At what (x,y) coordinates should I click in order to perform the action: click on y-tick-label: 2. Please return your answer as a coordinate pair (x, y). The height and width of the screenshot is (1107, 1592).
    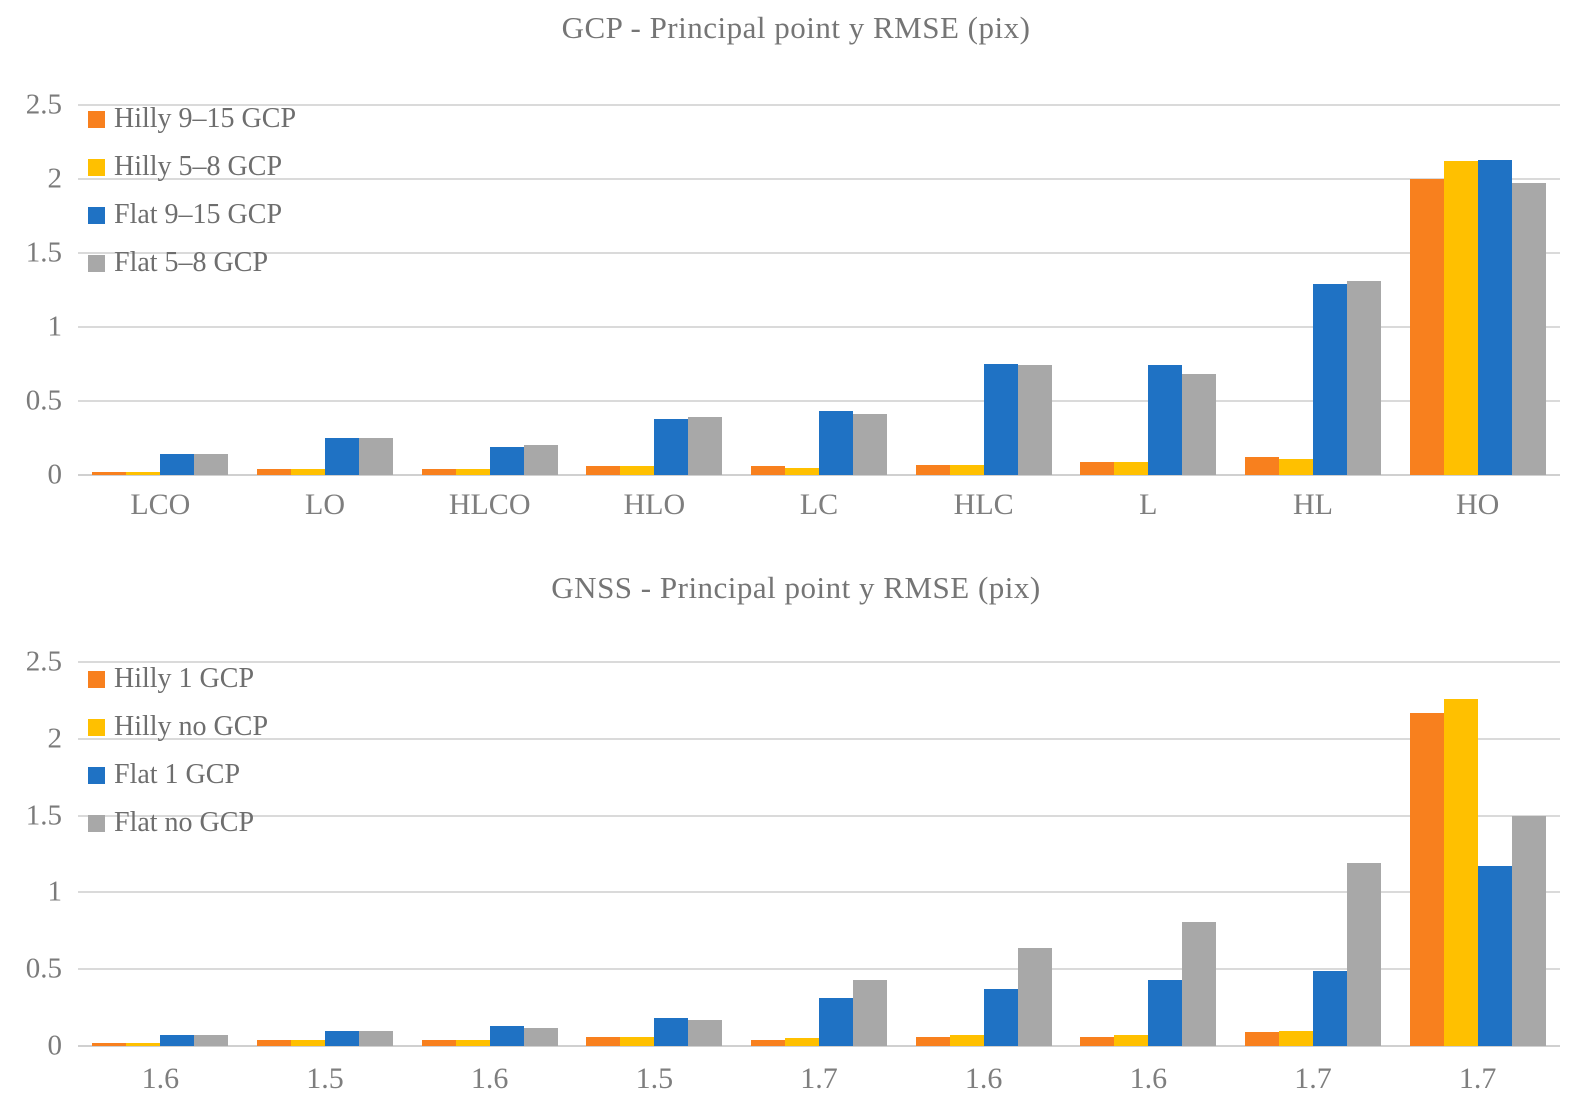
    Looking at the image, I should click on (55, 738).